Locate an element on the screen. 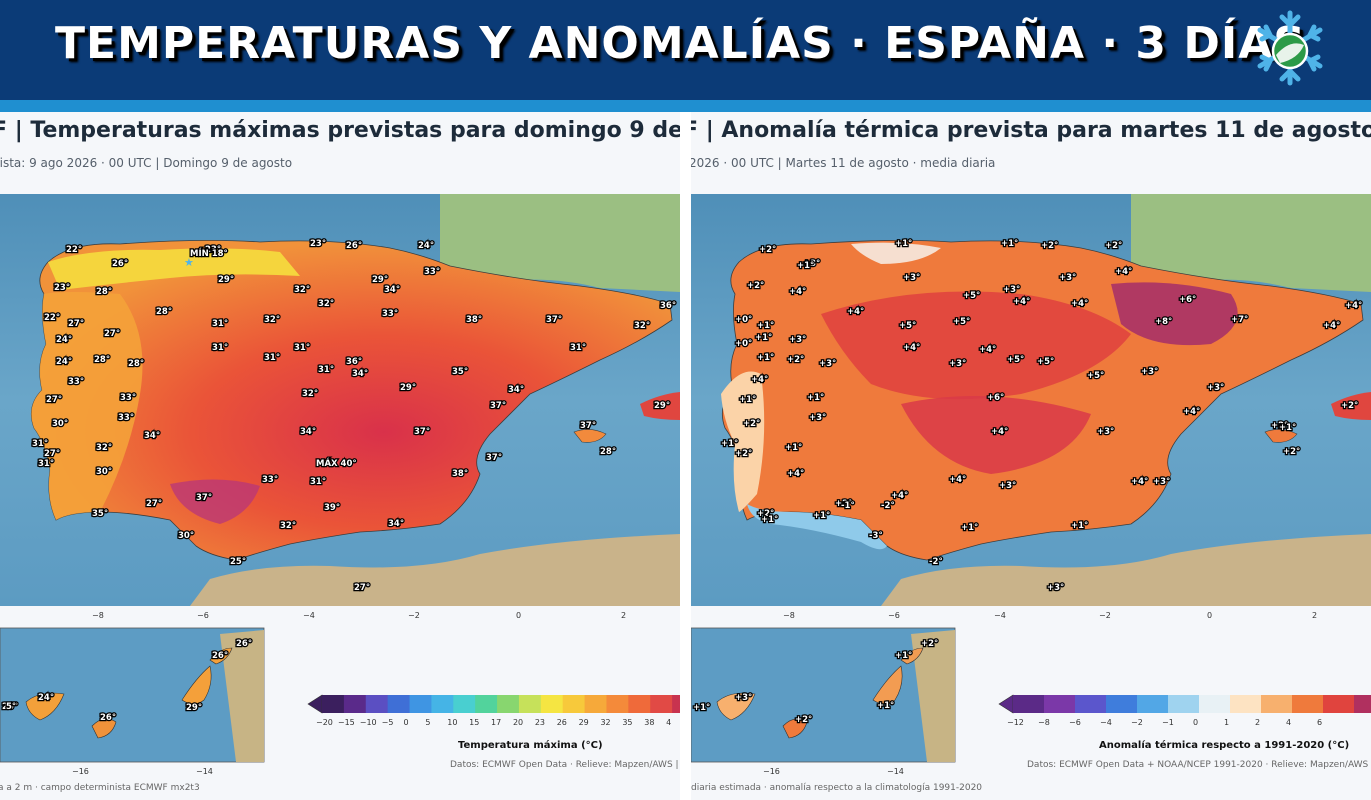 Image resolution: width=1371 pixels, height=800 pixels. southcentral-anomaly-zone is located at coordinates (996, 435).